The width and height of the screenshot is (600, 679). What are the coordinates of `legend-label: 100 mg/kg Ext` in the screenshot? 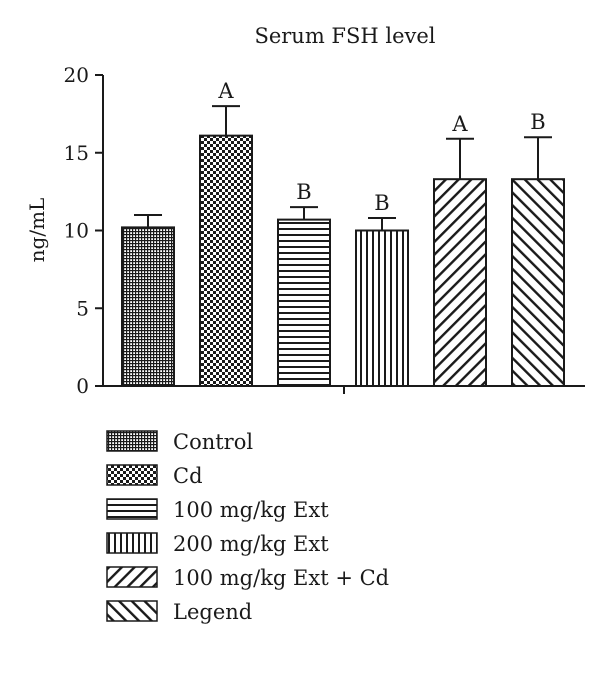 It's located at (251, 510).